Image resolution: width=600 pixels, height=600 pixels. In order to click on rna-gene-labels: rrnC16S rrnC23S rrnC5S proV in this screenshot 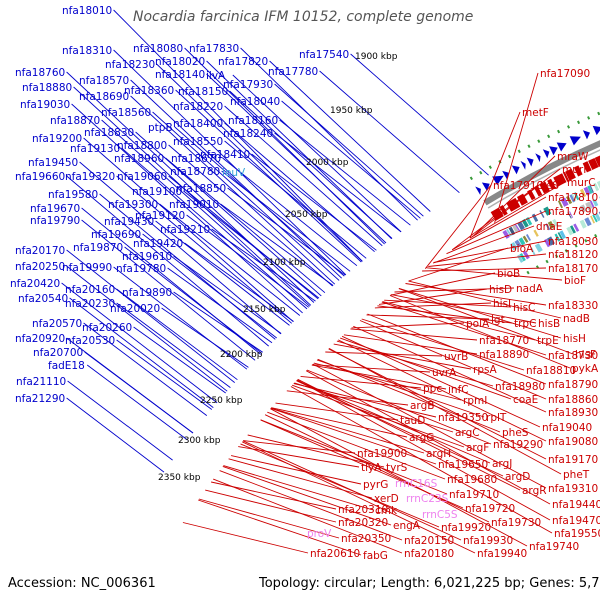, I will do `click(382, 509)`.